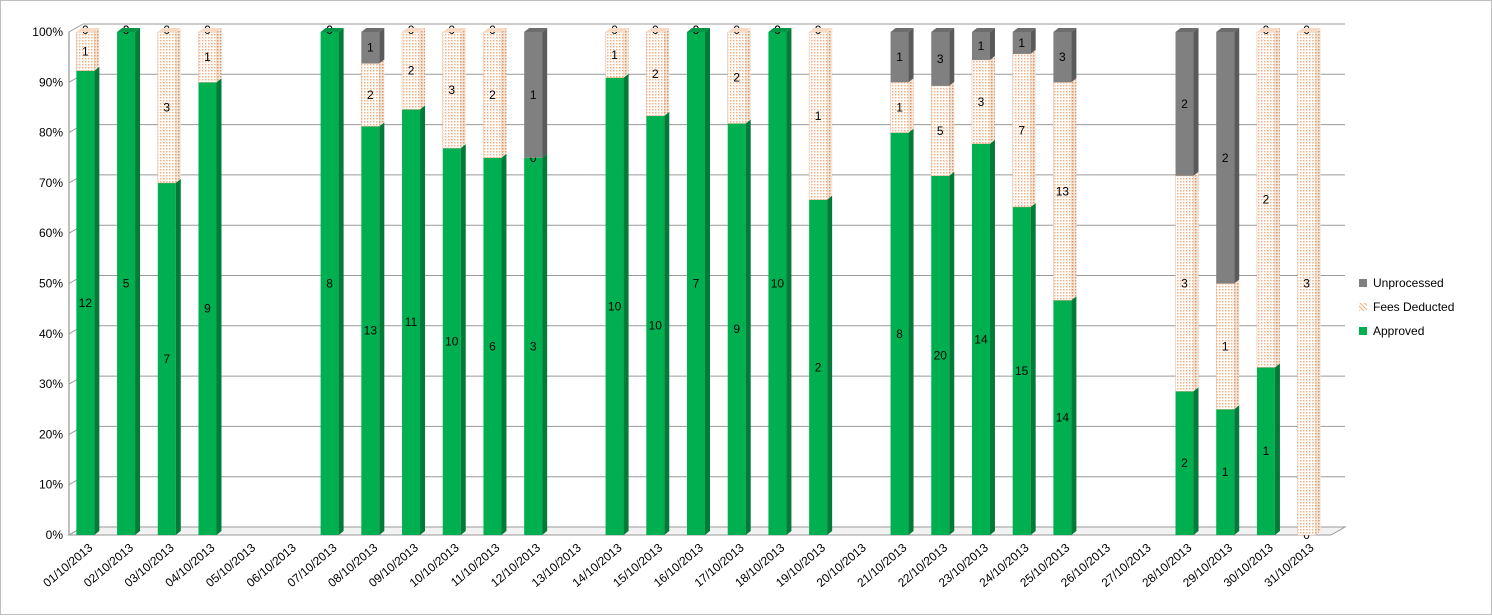  I want to click on legend-label-fees-deducted: Fees Deducted, so click(1414, 307).